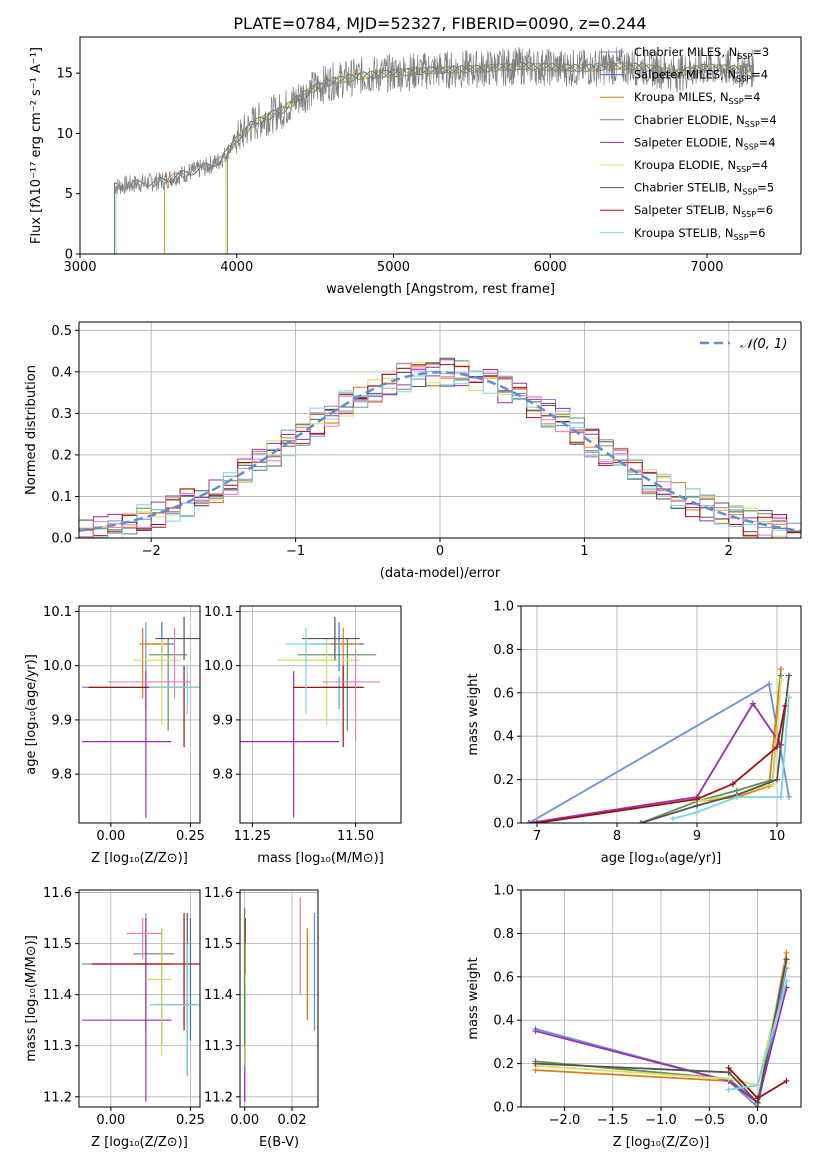  I want to click on y-tick-label: 10, so click(64, 134).